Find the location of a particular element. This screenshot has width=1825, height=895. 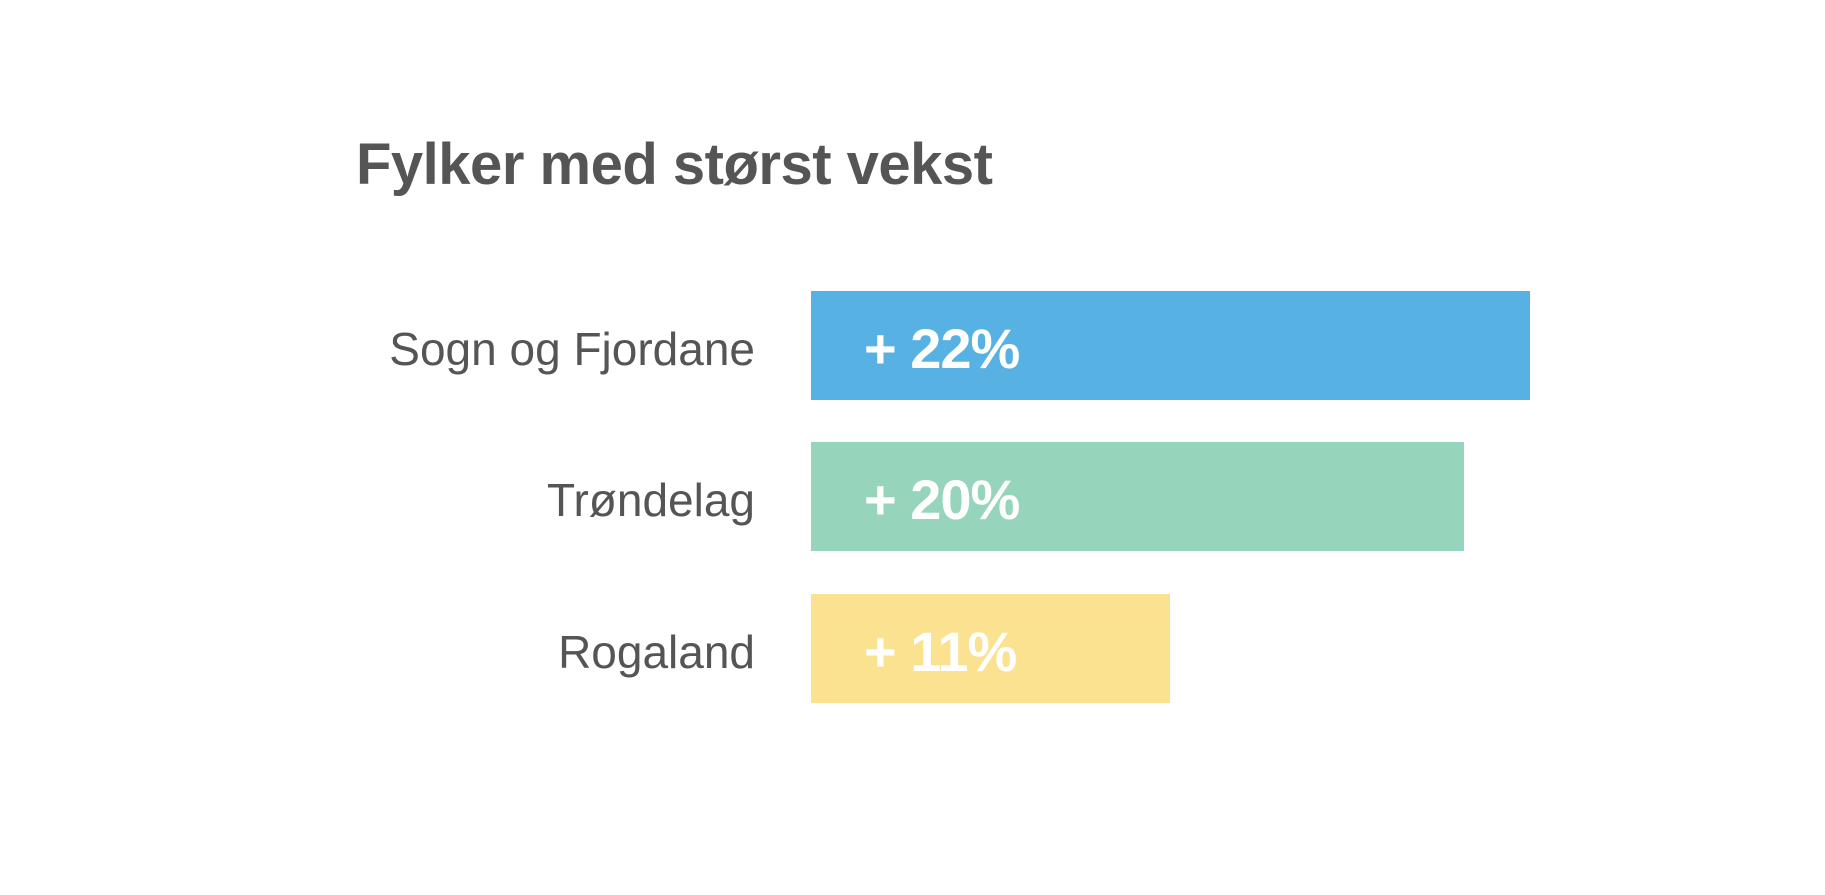

category-label: Sogn og Fjordane is located at coordinates (572, 348).